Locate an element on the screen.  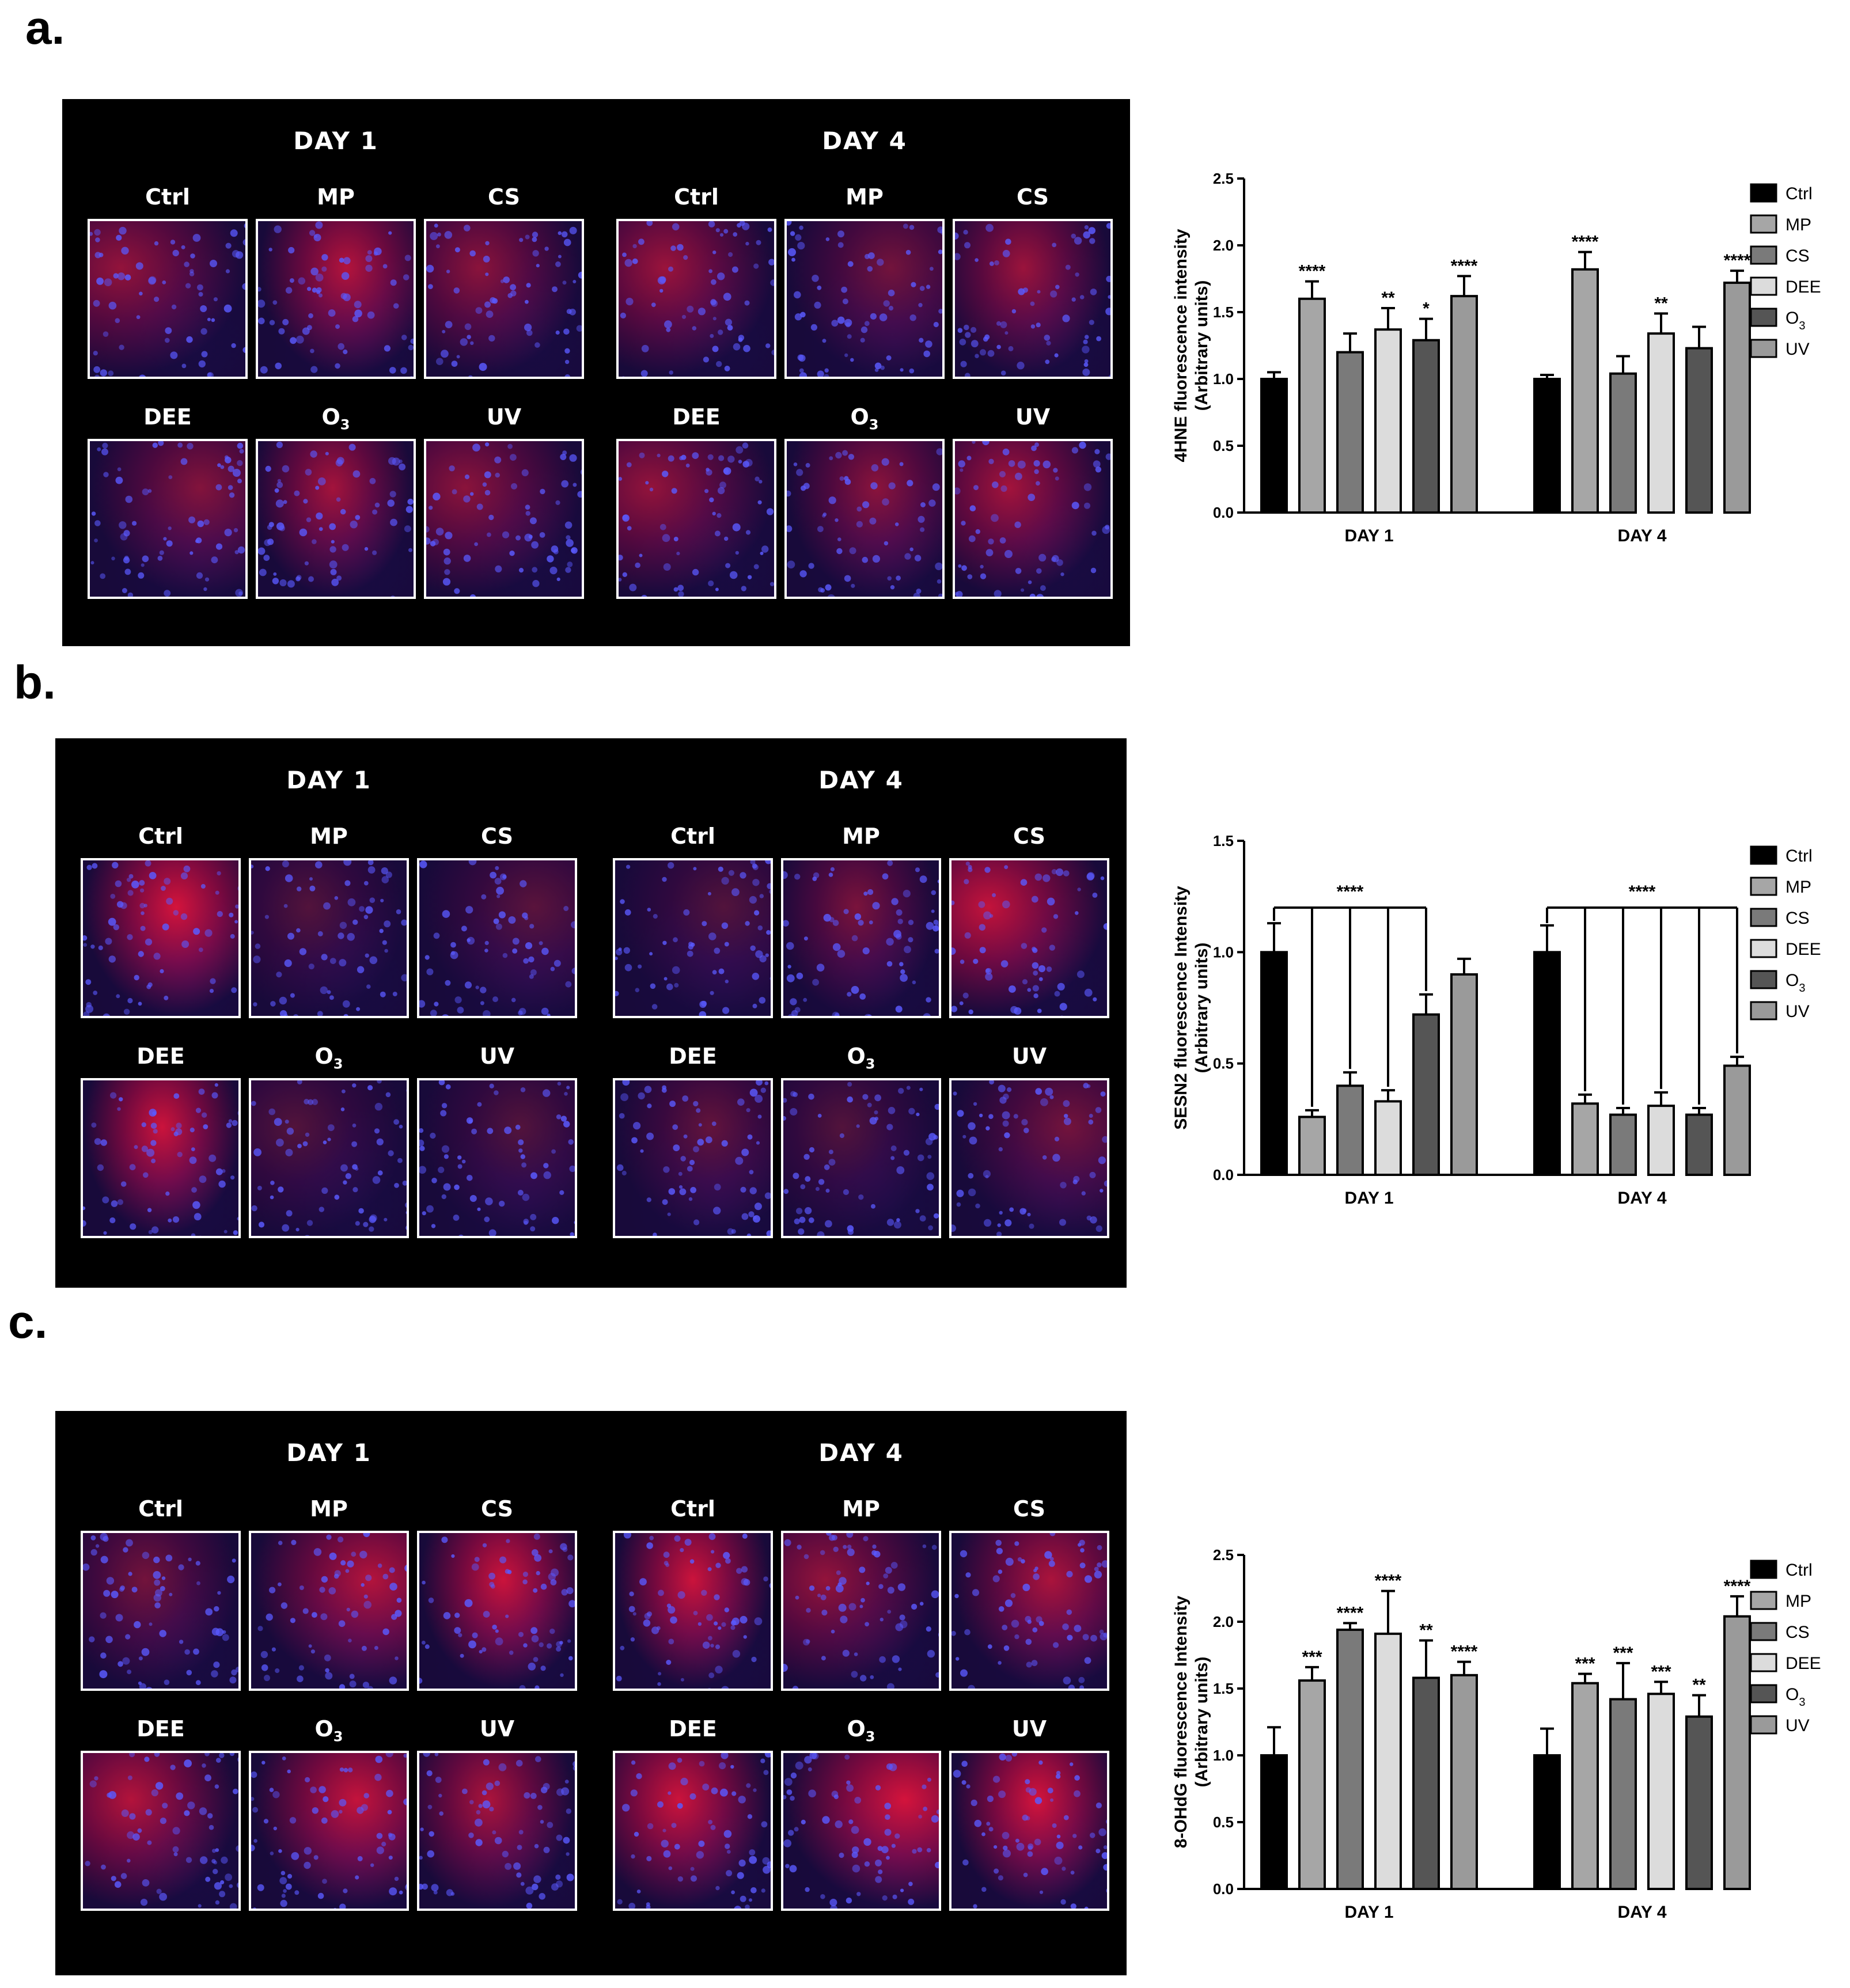
day-title: DAY 1 is located at coordinates (328, 1453).